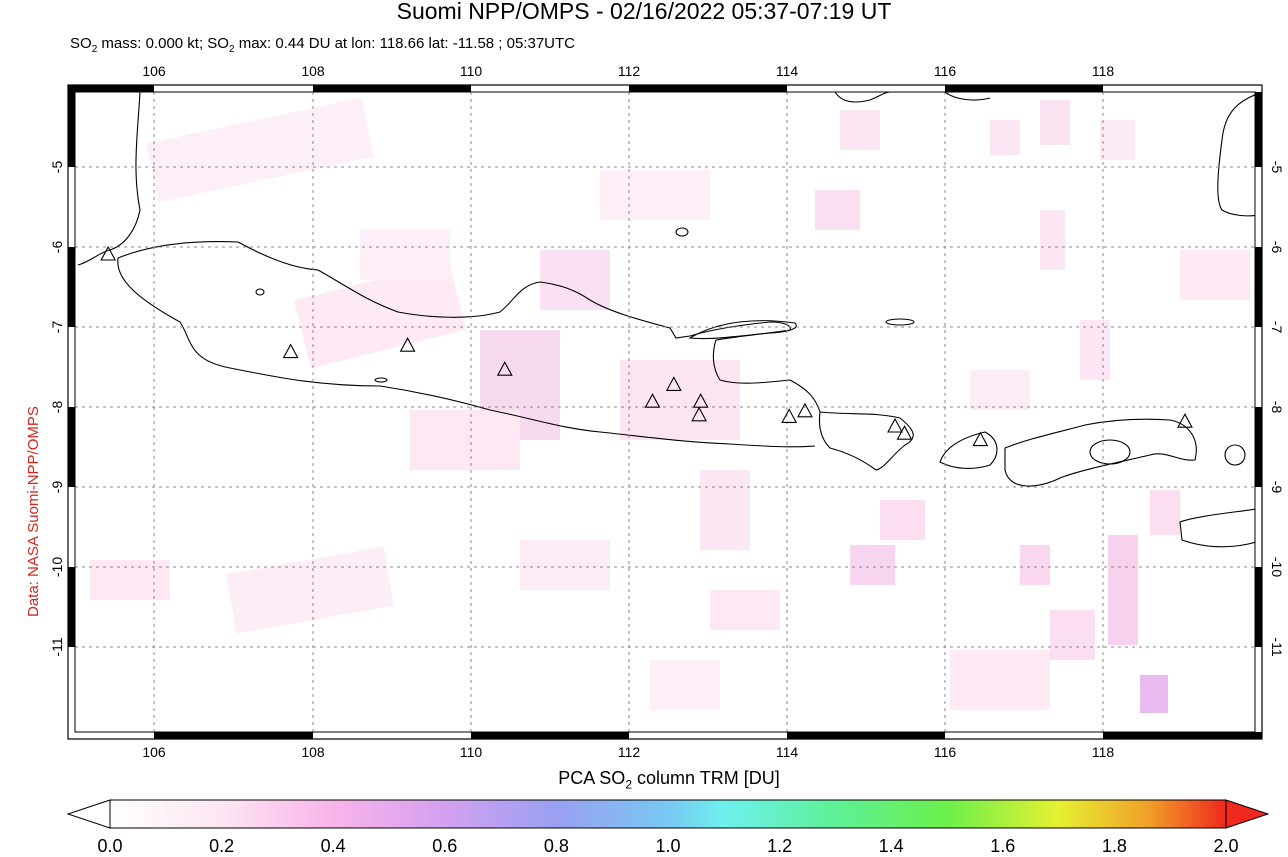  I want to click on top-lon-labels: 106 108 110 112 114 116 118, so click(628, 71).